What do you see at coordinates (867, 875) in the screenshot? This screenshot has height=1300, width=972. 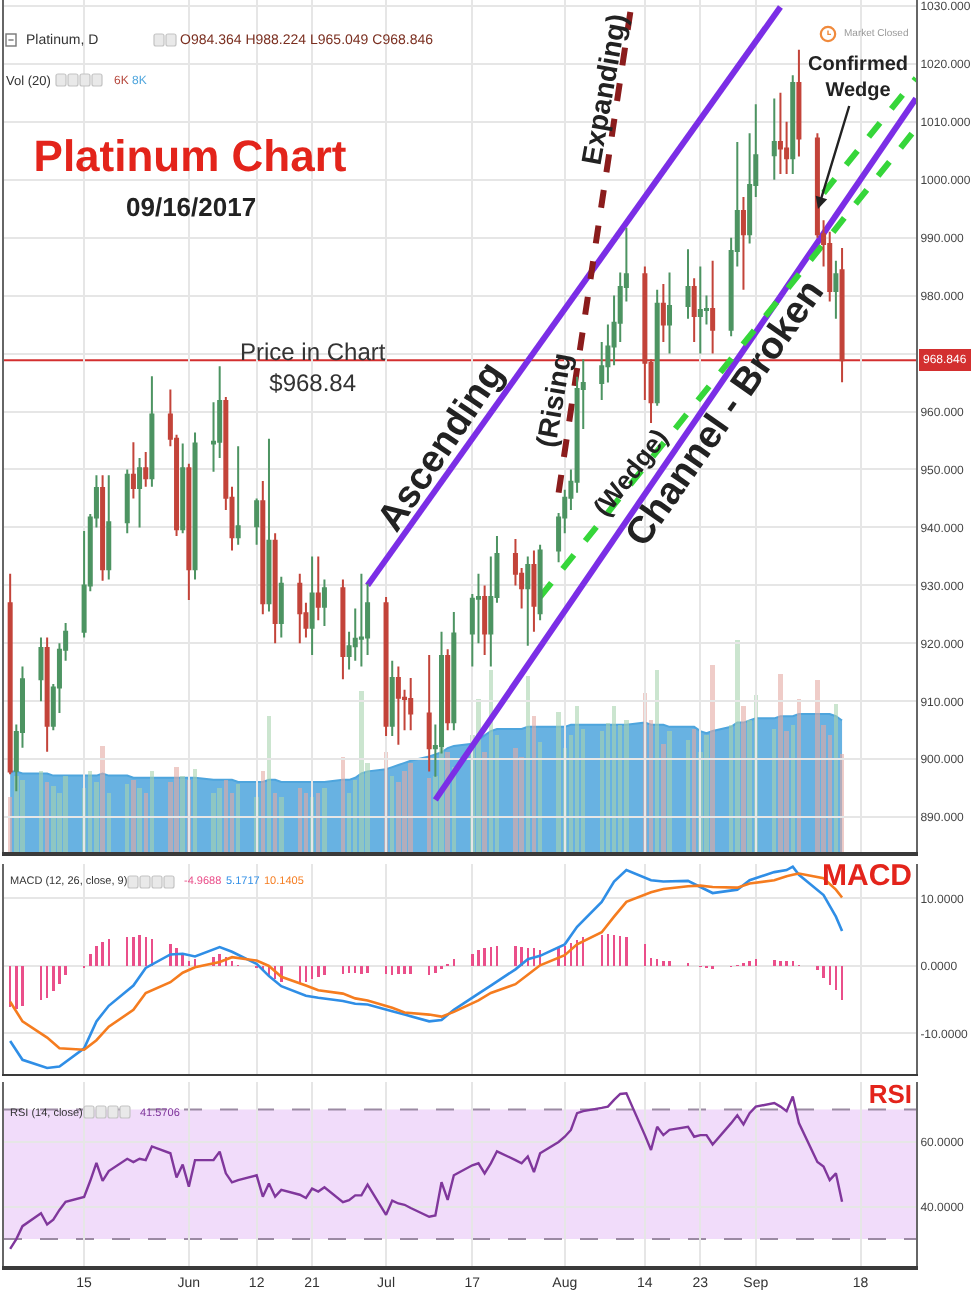 I see `chart-title: MACD` at bounding box center [867, 875].